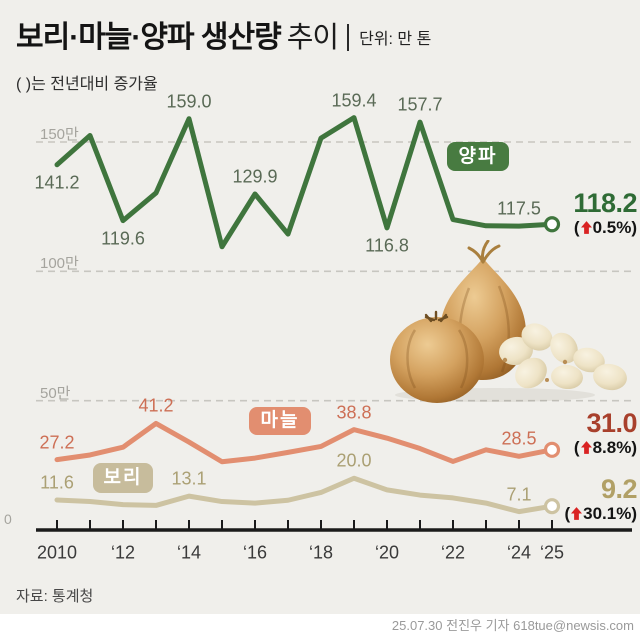  I want to click on series-badge-onion: 양파, so click(478, 156).